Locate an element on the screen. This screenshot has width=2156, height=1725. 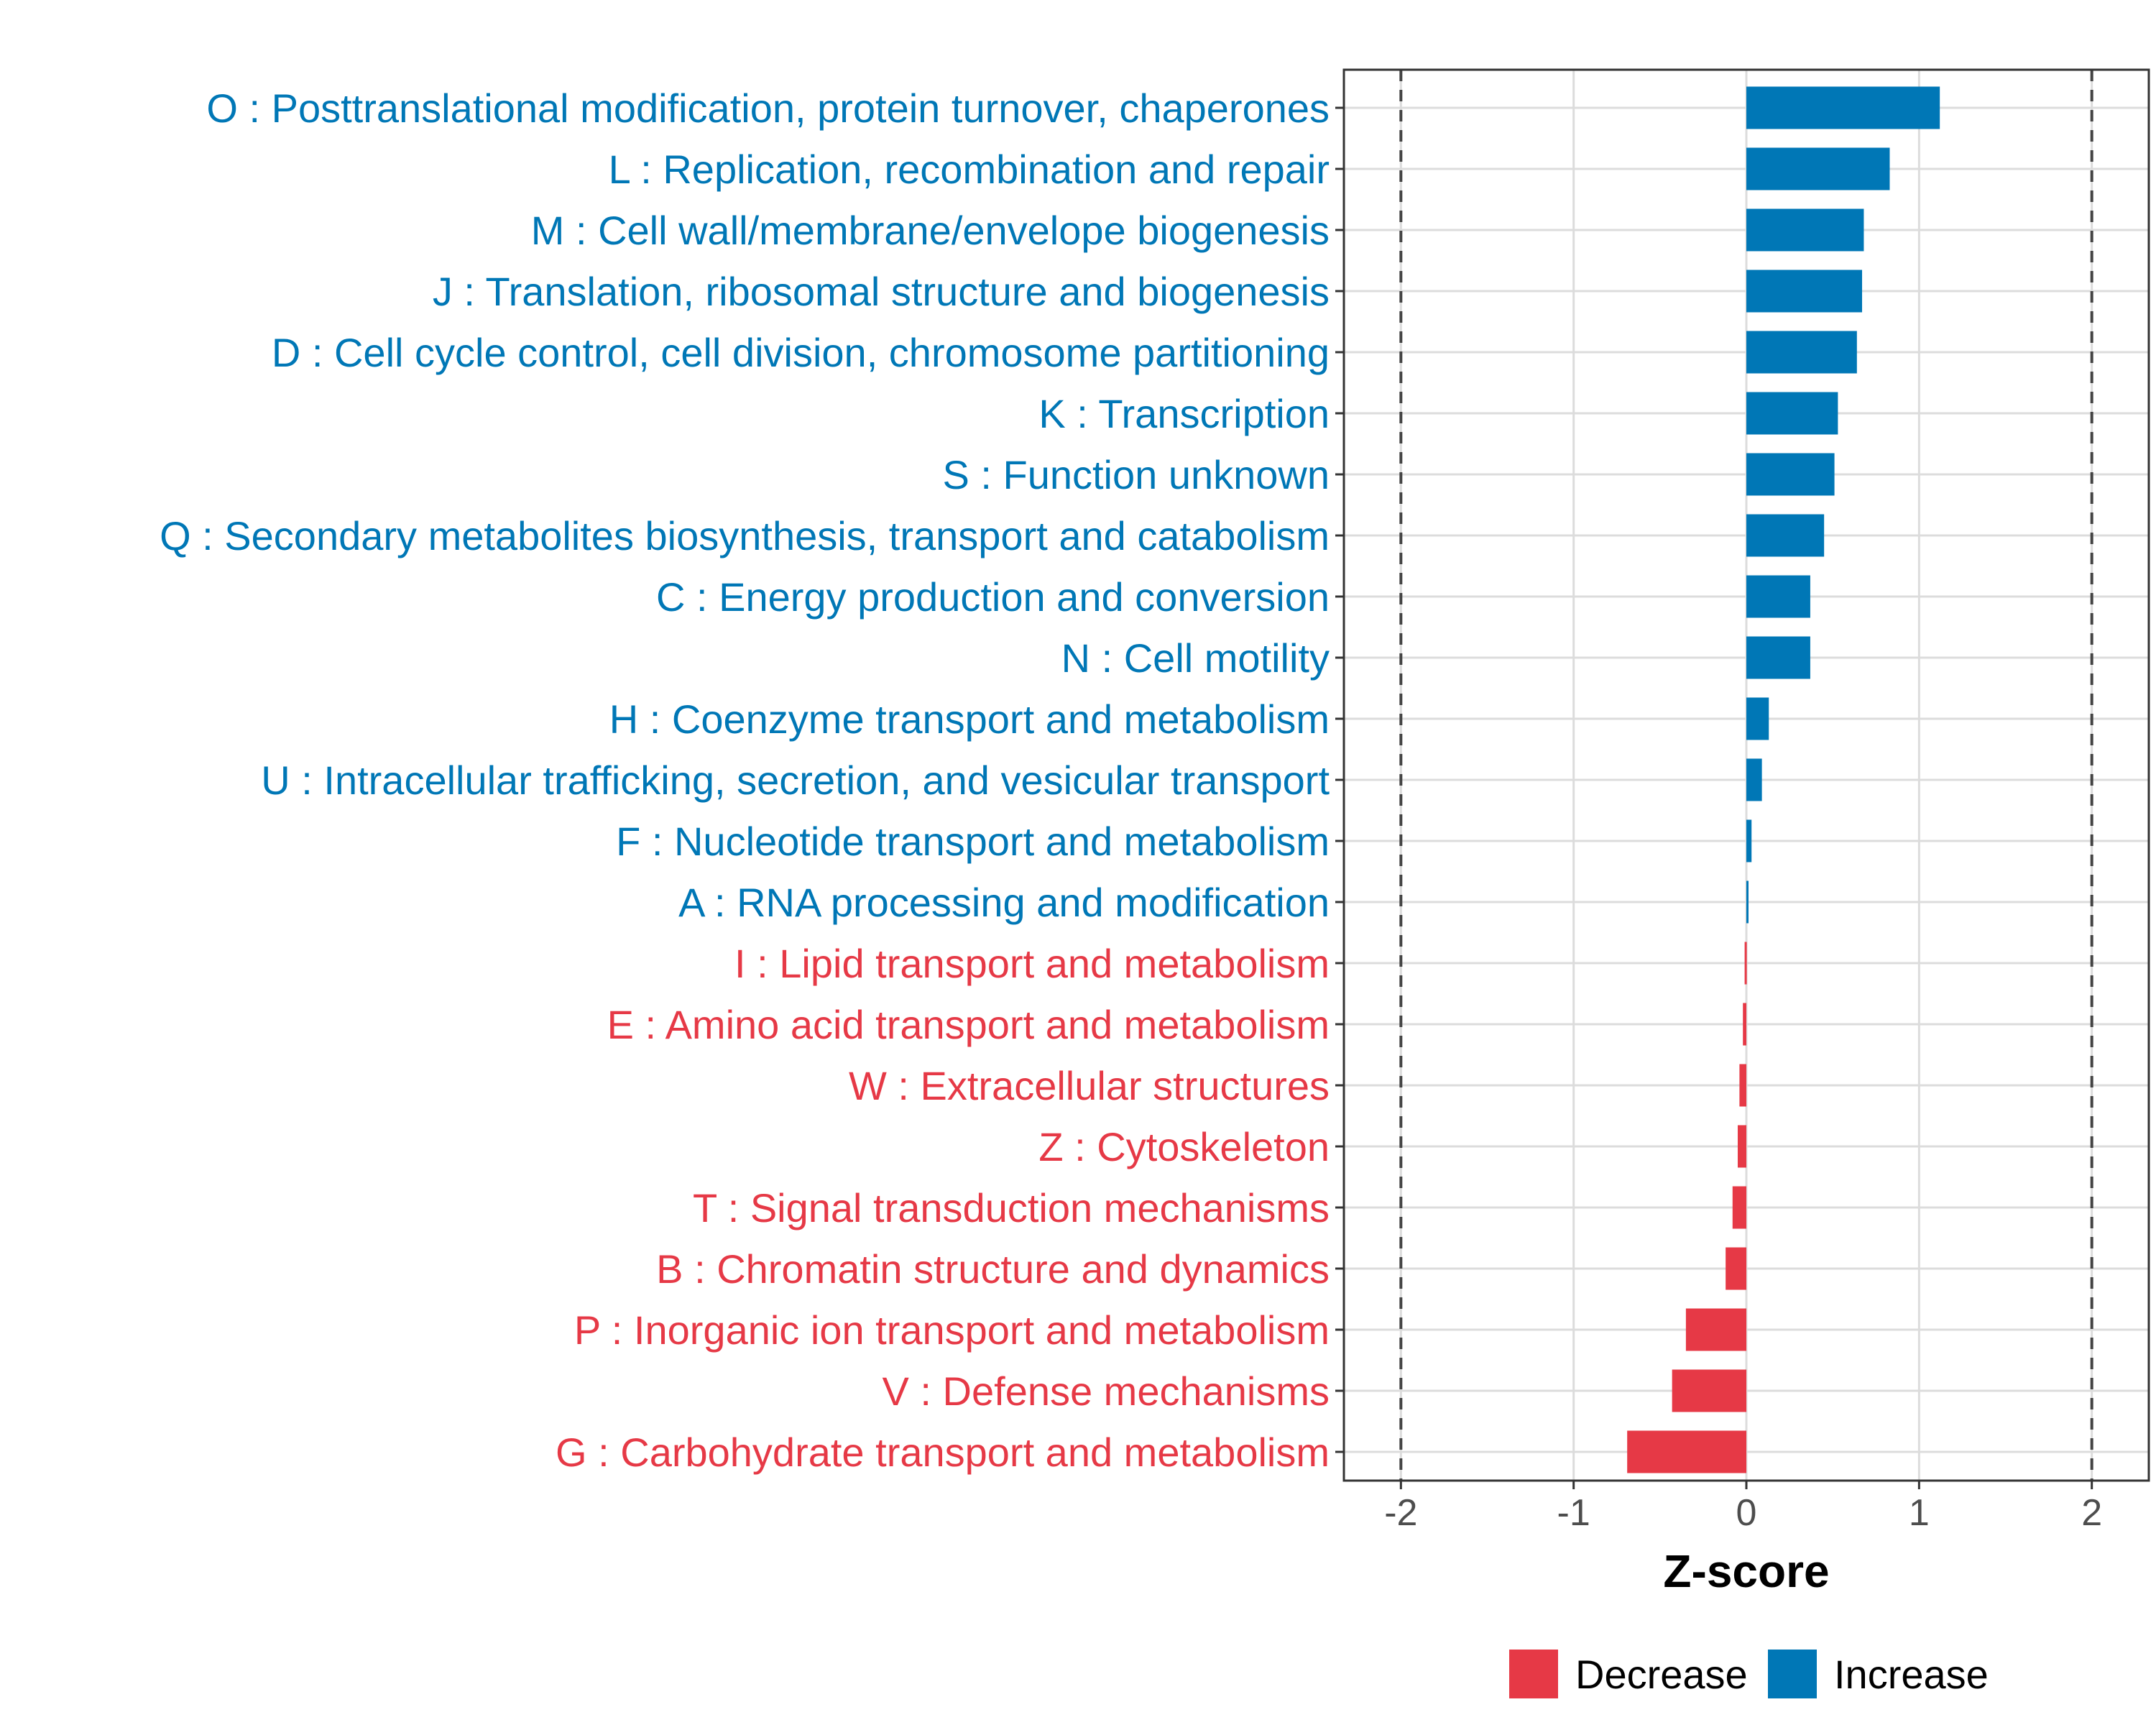
x-axis: -2 -1 0 1 2 is located at coordinates (1743, 1507).